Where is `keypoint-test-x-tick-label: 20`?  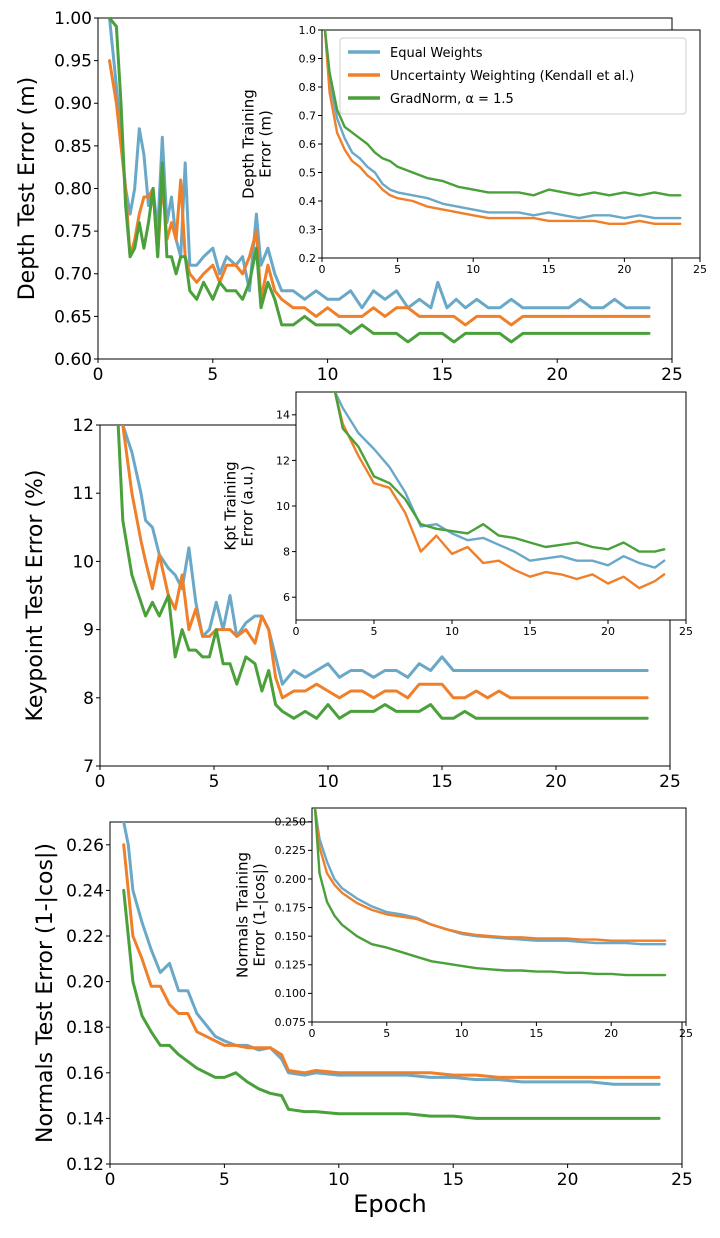 keypoint-test-x-tick-label: 20 is located at coordinates (556, 782).